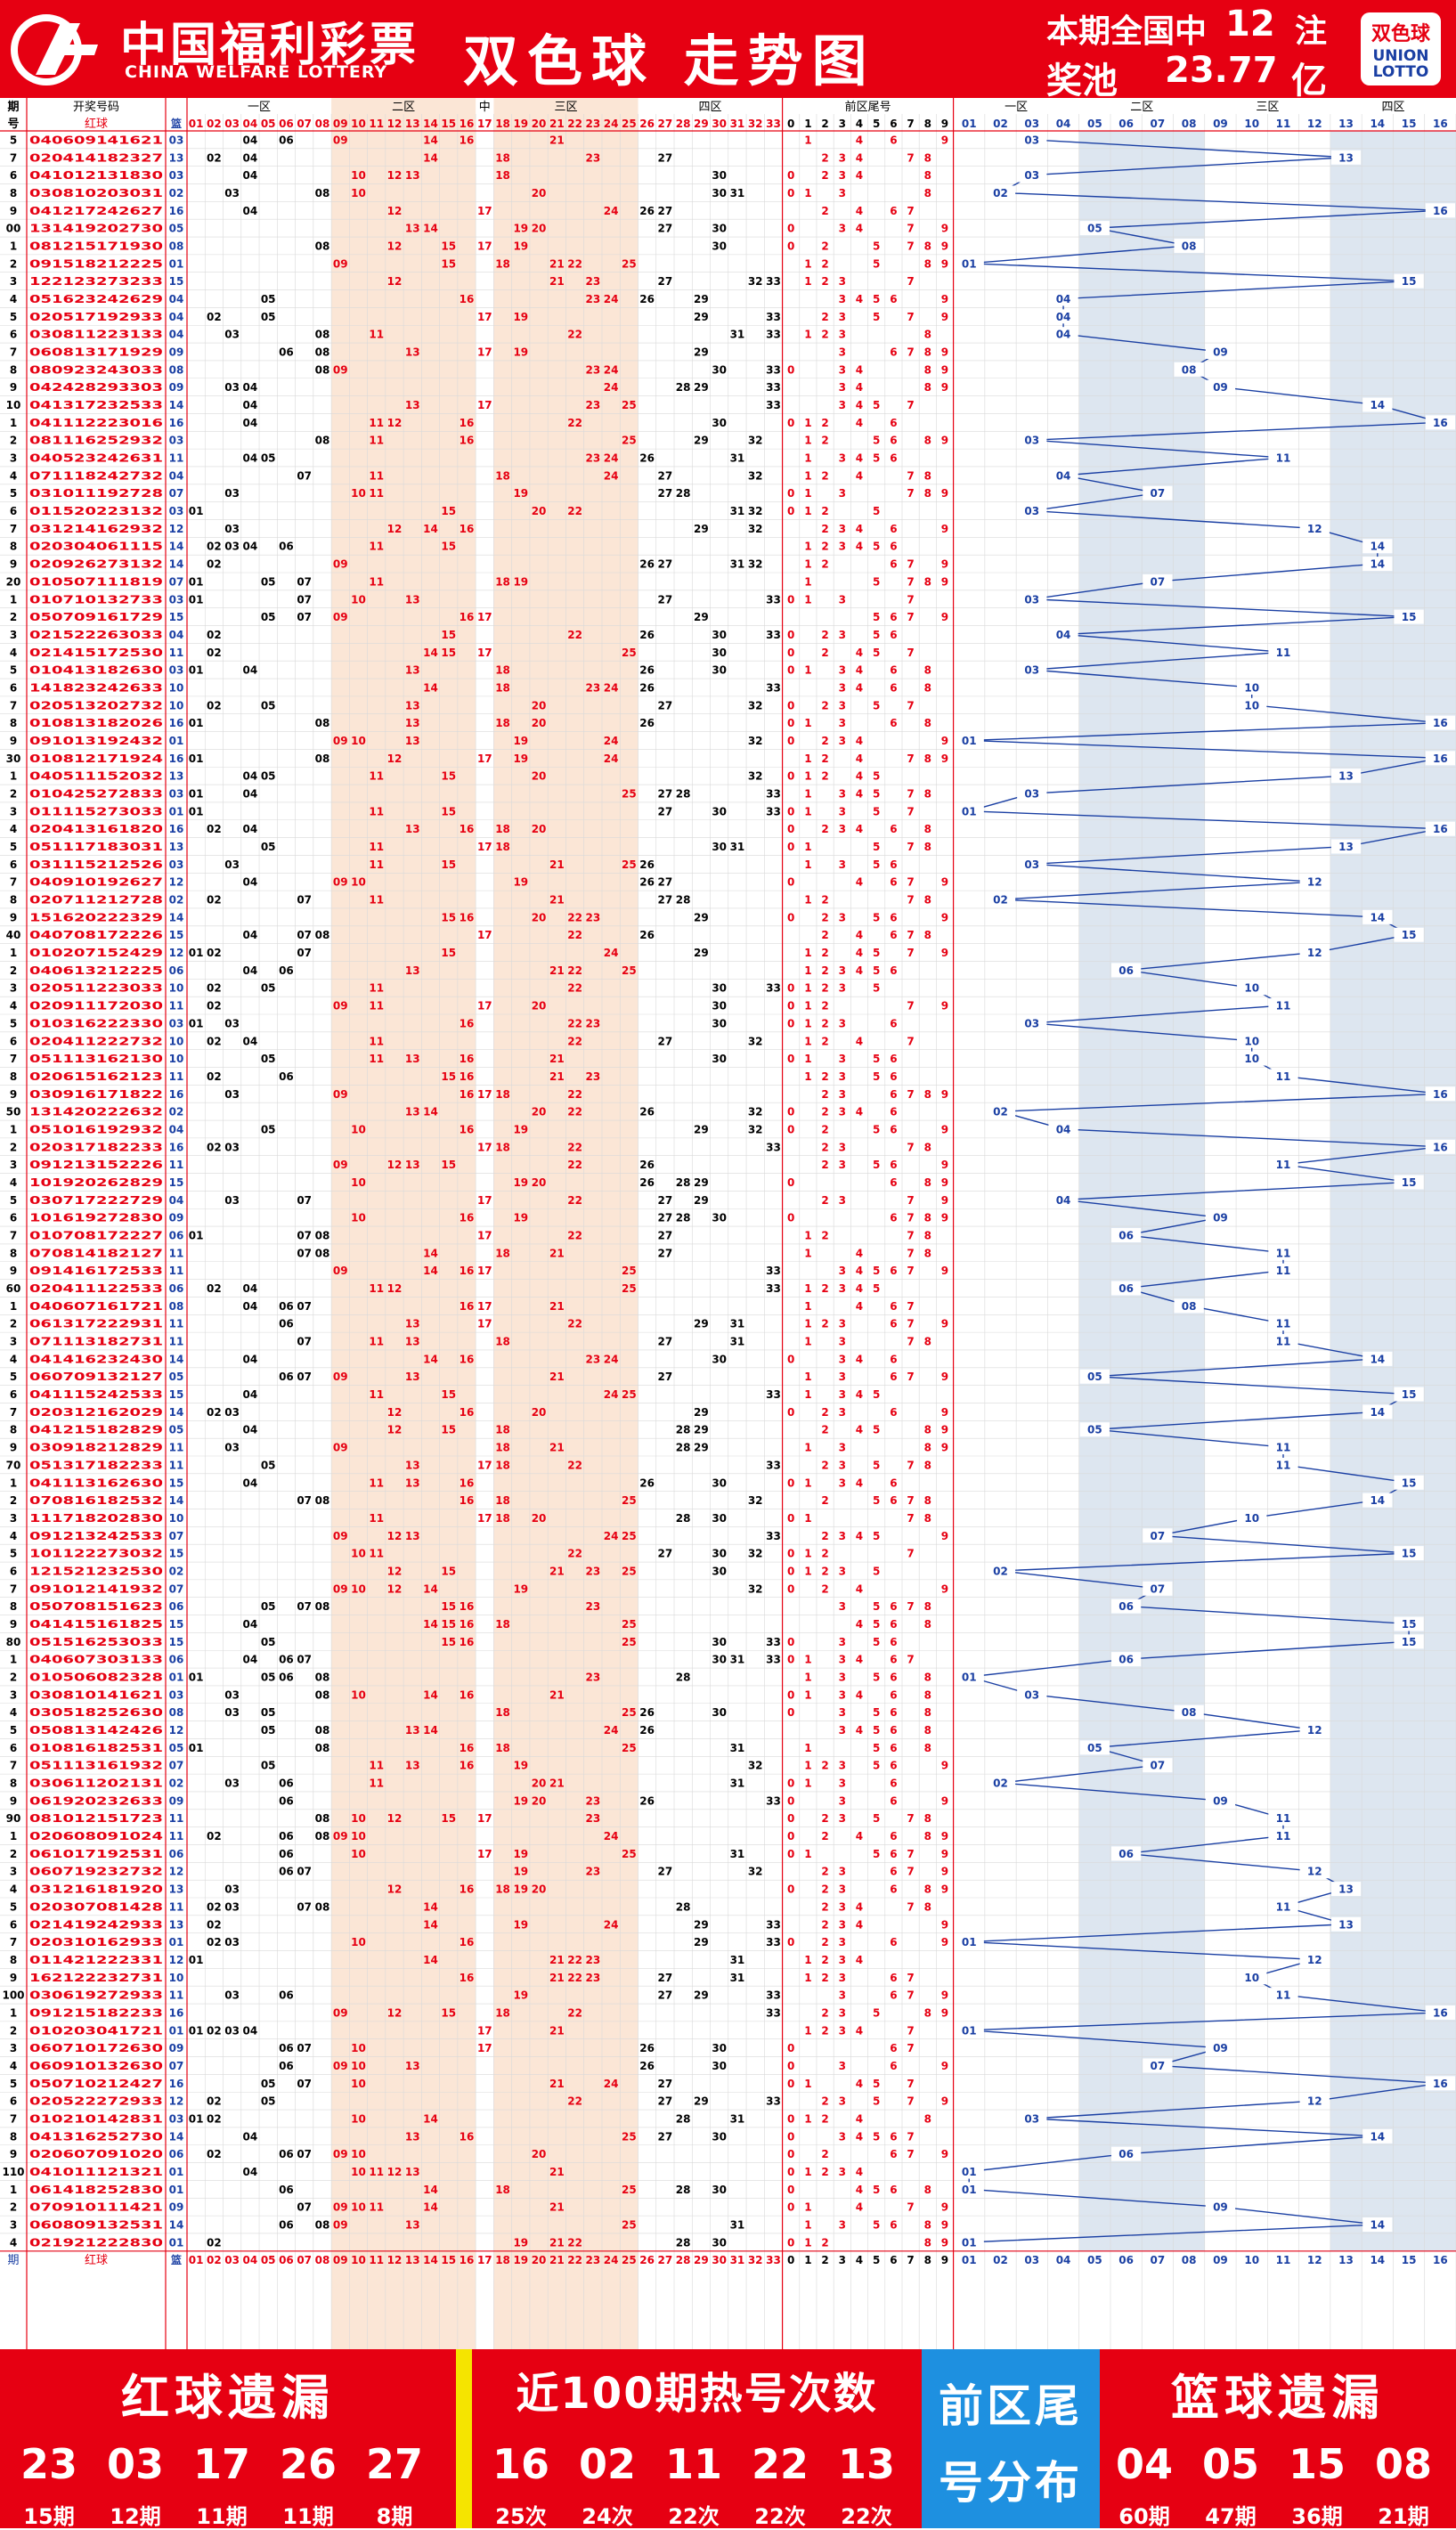 This screenshot has height=2530, width=1456. Describe the element at coordinates (322, 124) in the screenshot. I see `header-red-col: 08` at that location.